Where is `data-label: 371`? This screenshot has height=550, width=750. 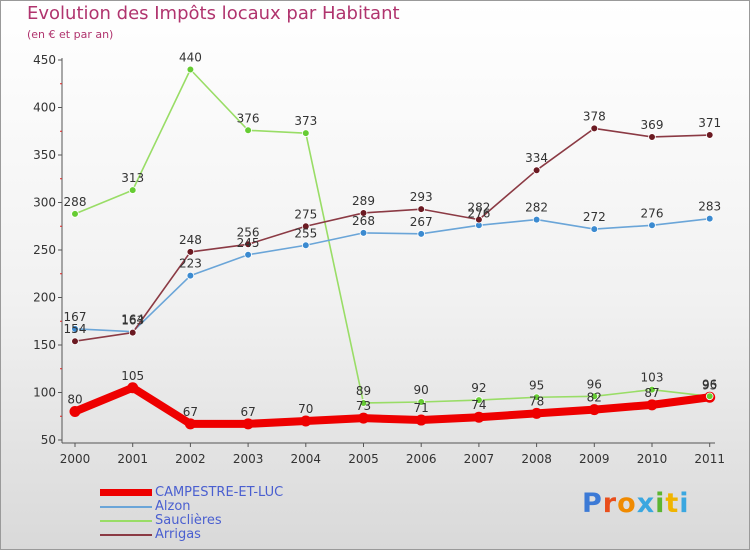
data-label: 371 is located at coordinates (709, 123).